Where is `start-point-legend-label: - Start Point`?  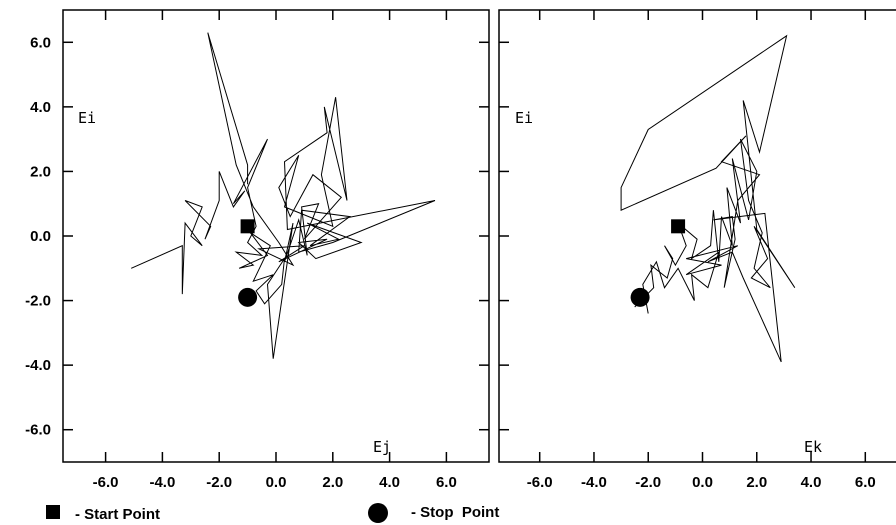
start-point-legend-label: - Start Point is located at coordinates (117, 514).